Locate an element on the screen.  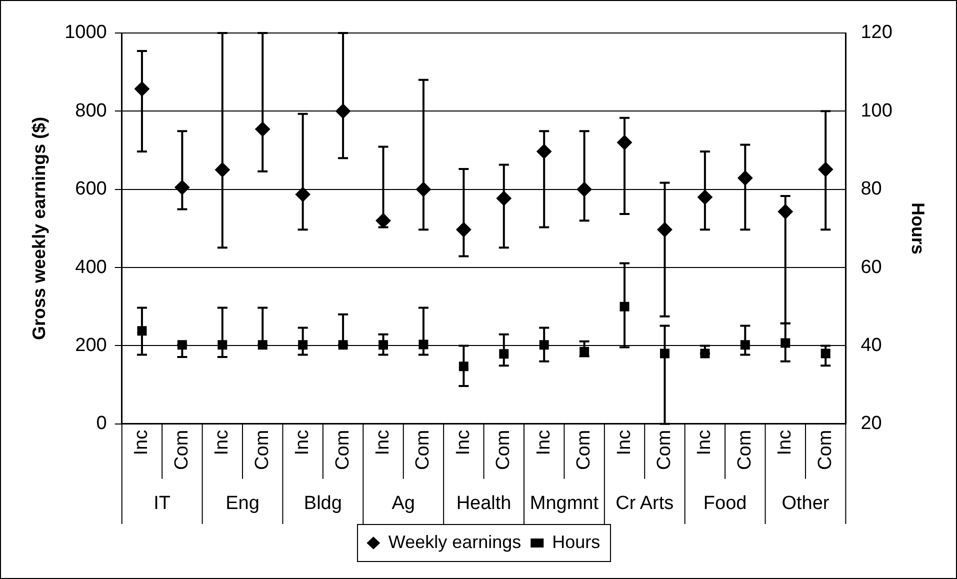
text: Other is located at coordinates (806, 503).